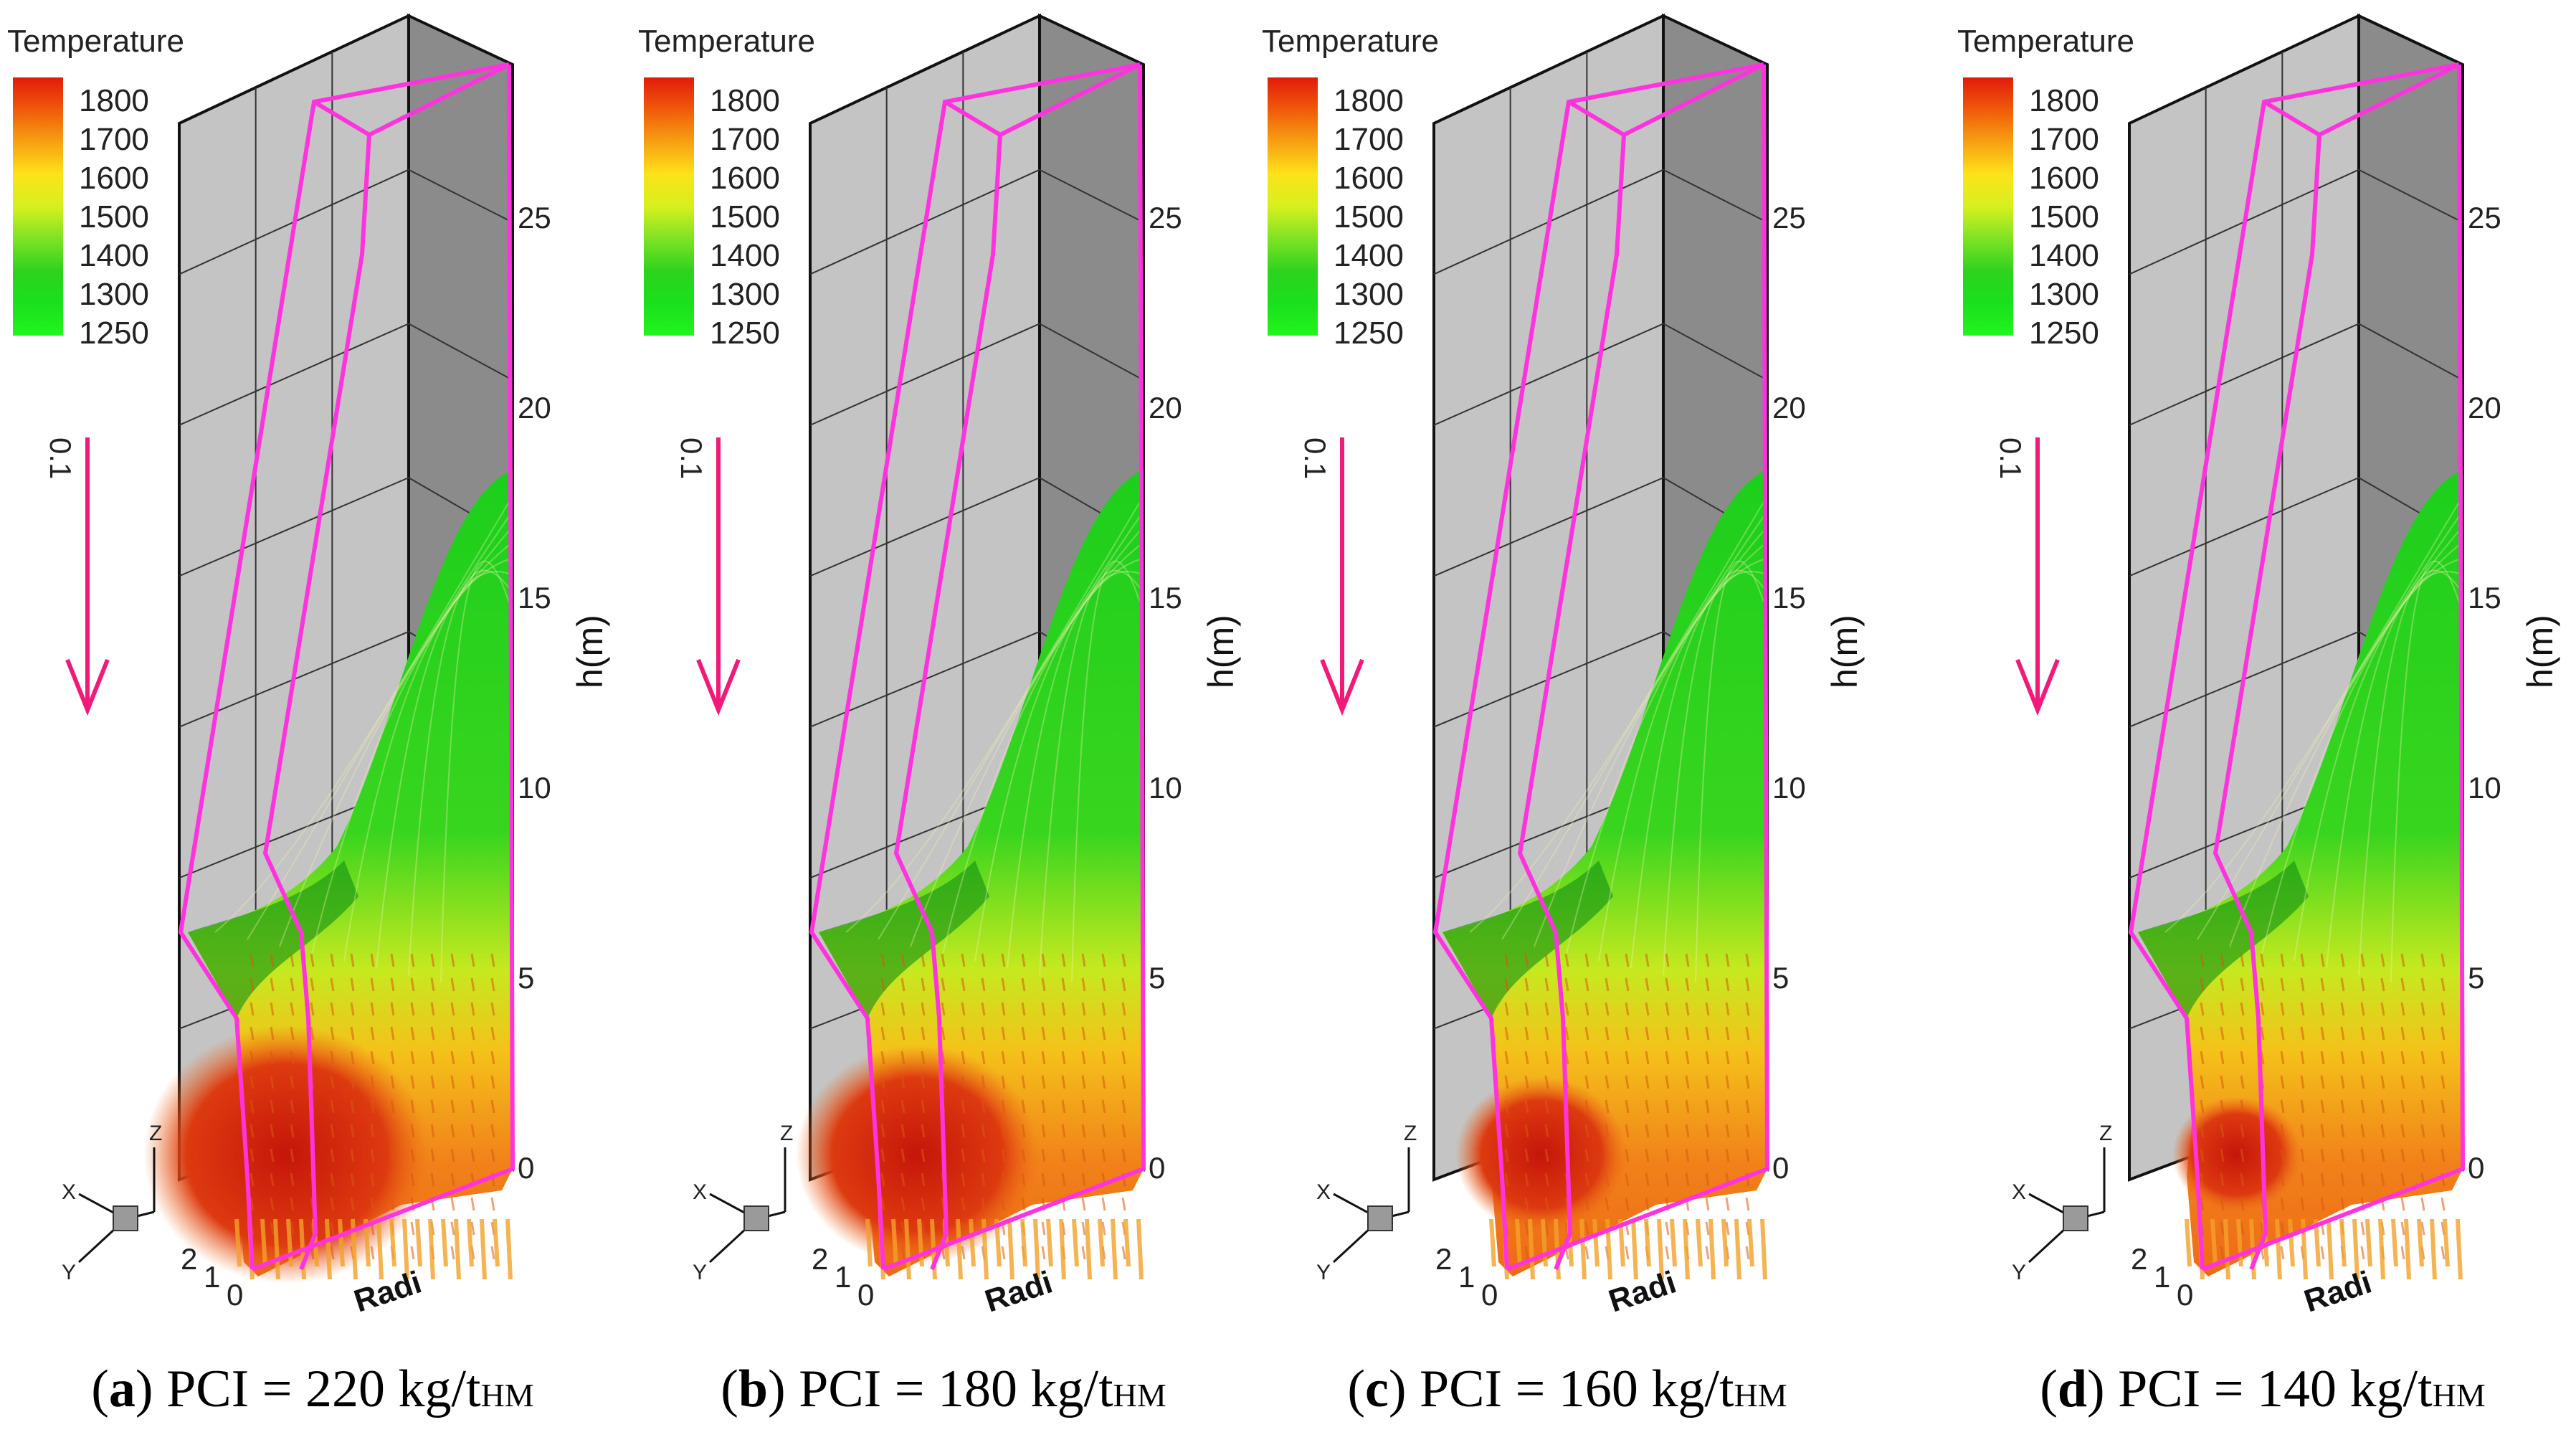 The height and width of the screenshot is (1450, 2576). I want to click on caption-text: PCI = 220 kg/t, so click(323, 1389).